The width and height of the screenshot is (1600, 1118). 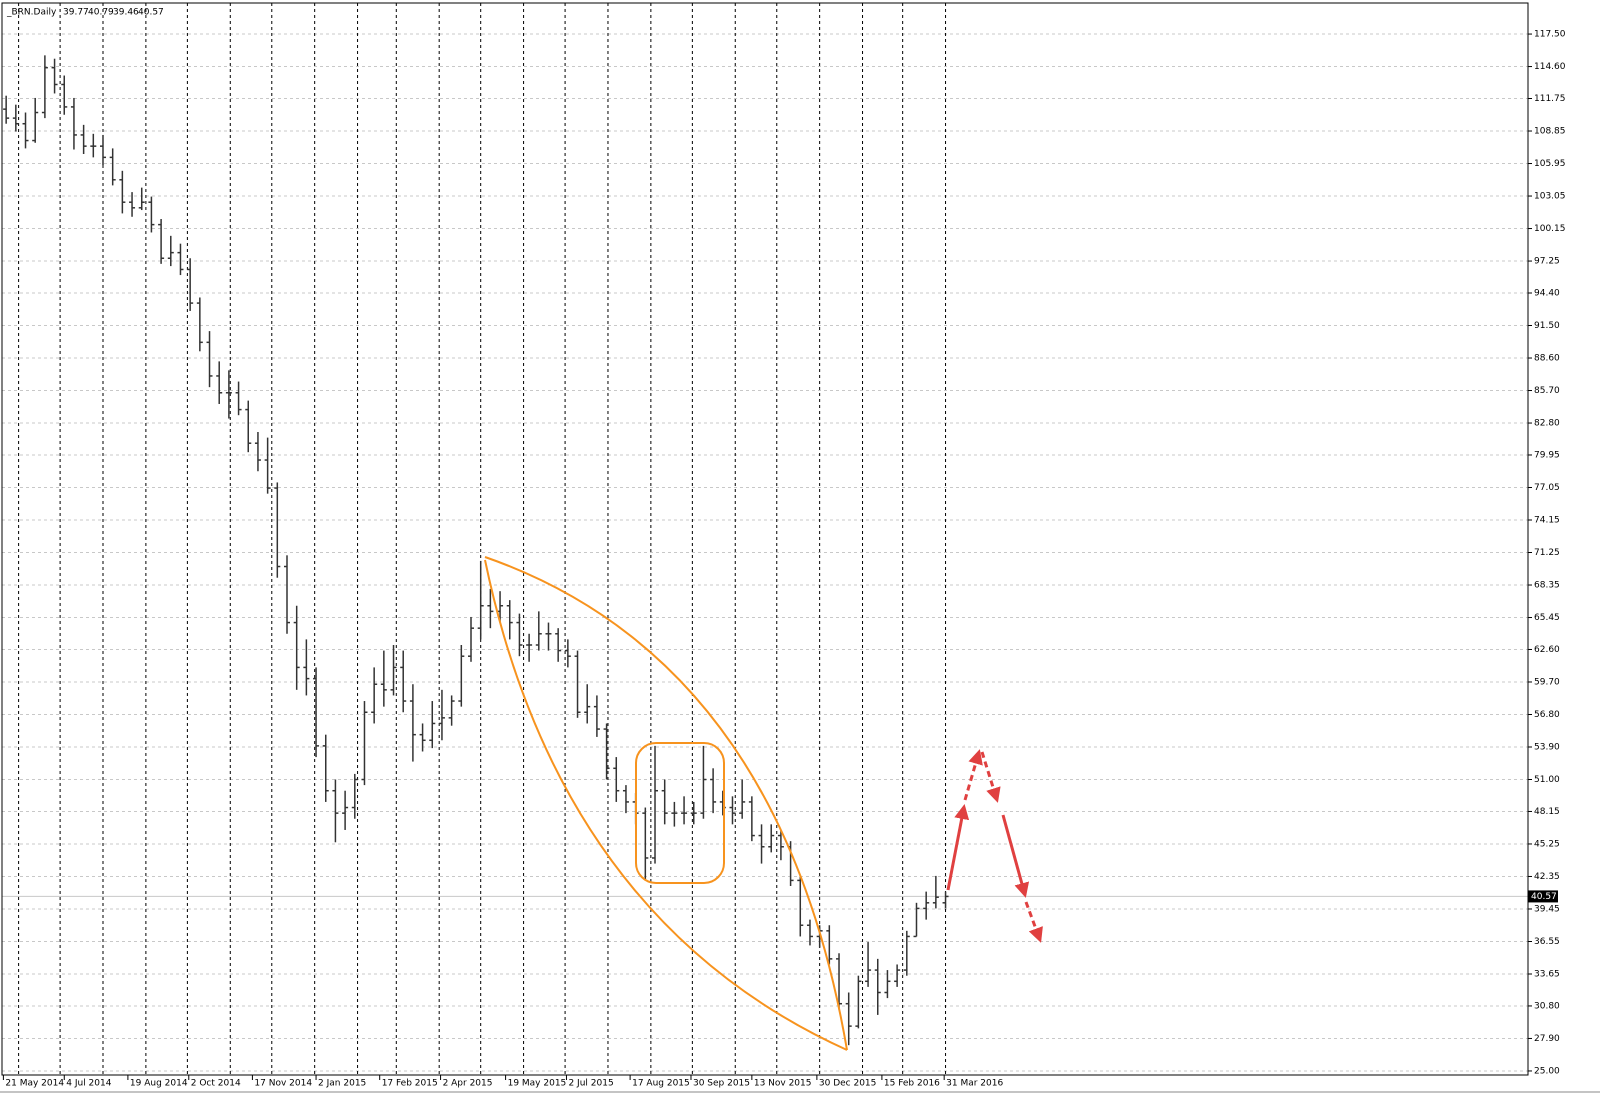 I want to click on x-tick-label: 17 Feb 2015, so click(x=410, y=1084).